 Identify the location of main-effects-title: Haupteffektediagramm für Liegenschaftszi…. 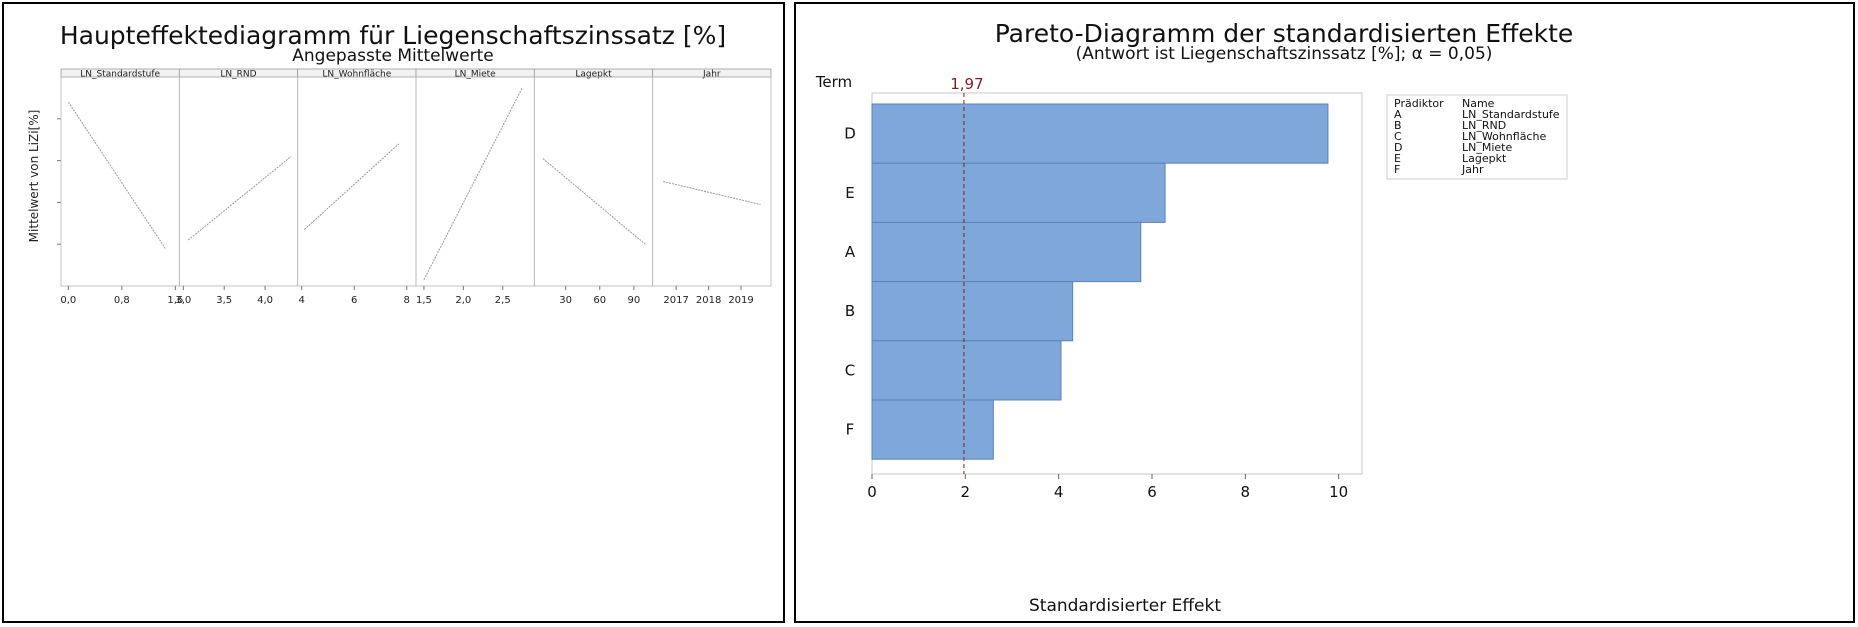
(393, 35).